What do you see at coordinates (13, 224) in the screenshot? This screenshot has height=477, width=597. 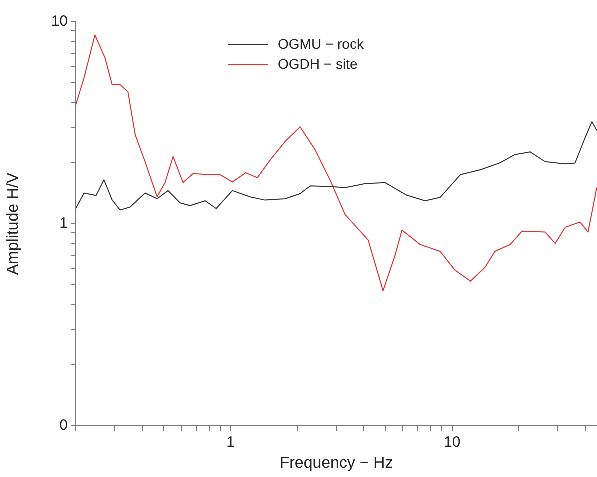 I see `y-axis-title: Amplitude H/V` at bounding box center [13, 224].